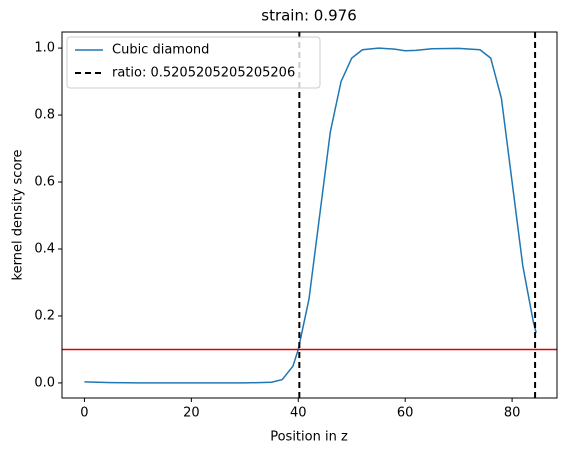  What do you see at coordinates (18, 215) in the screenshot?
I see `y-axis-label: kernel density score` at bounding box center [18, 215].